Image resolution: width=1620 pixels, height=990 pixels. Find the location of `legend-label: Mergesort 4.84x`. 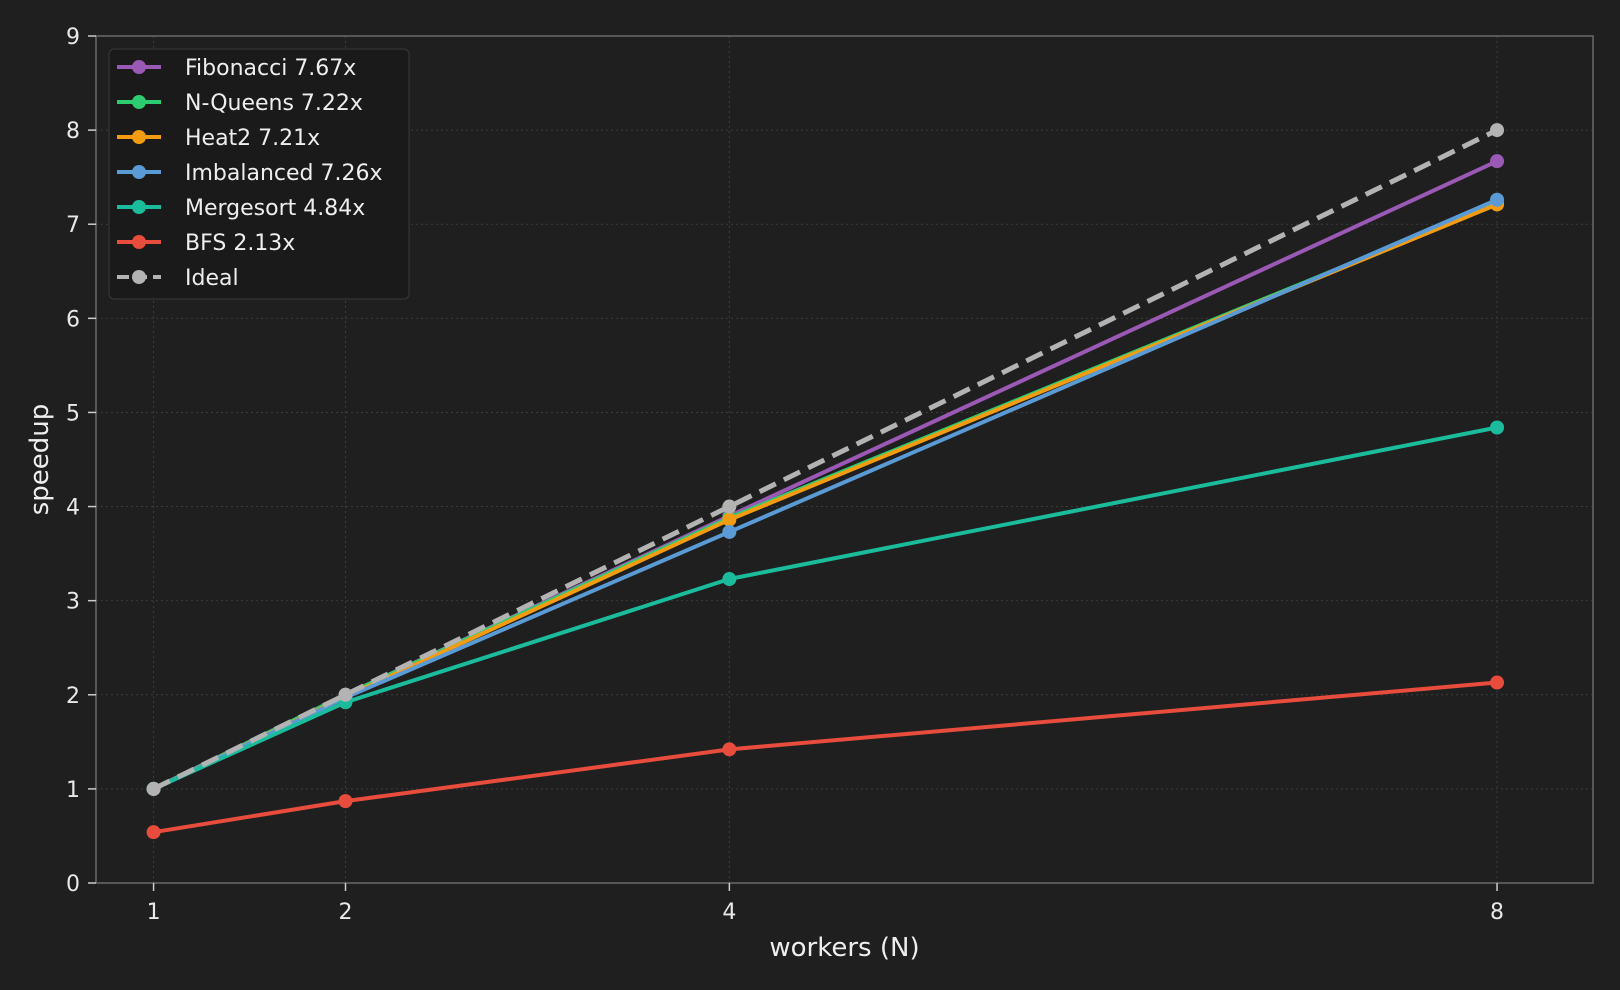

legend-label: Mergesort 4.84x is located at coordinates (275, 208).